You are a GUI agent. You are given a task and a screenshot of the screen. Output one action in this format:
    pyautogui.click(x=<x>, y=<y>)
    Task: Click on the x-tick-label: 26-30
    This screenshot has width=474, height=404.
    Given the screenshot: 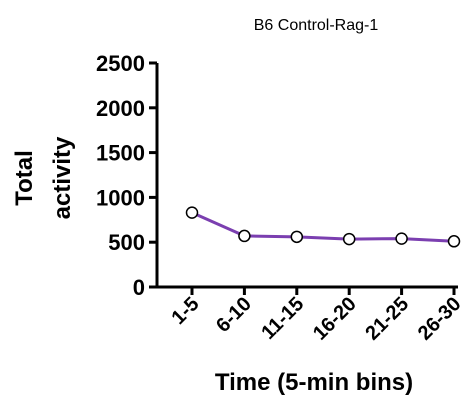 What is the action you would take?
    pyautogui.click(x=440, y=319)
    